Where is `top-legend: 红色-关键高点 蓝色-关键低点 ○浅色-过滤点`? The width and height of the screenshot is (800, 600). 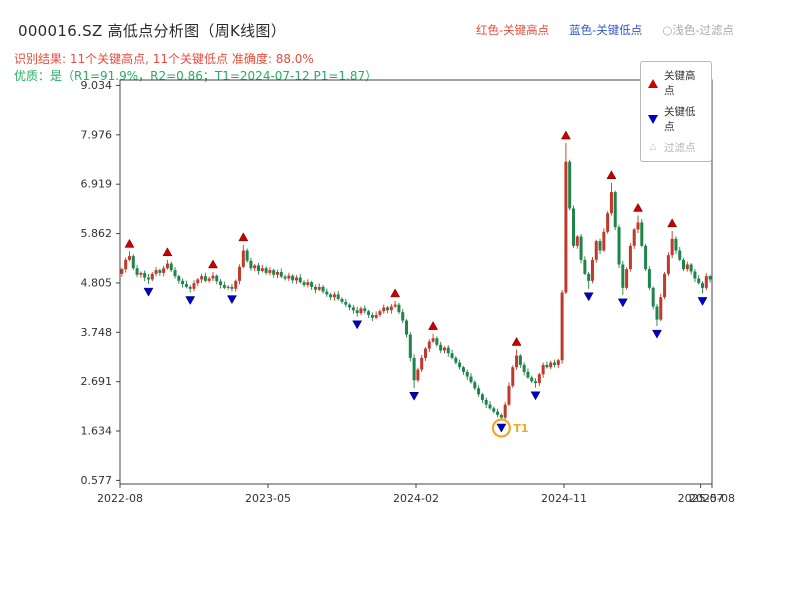
top-legend: 红色-关键高点 蓝色-关键低点 ○浅色-过滤点 is located at coordinates (605, 30).